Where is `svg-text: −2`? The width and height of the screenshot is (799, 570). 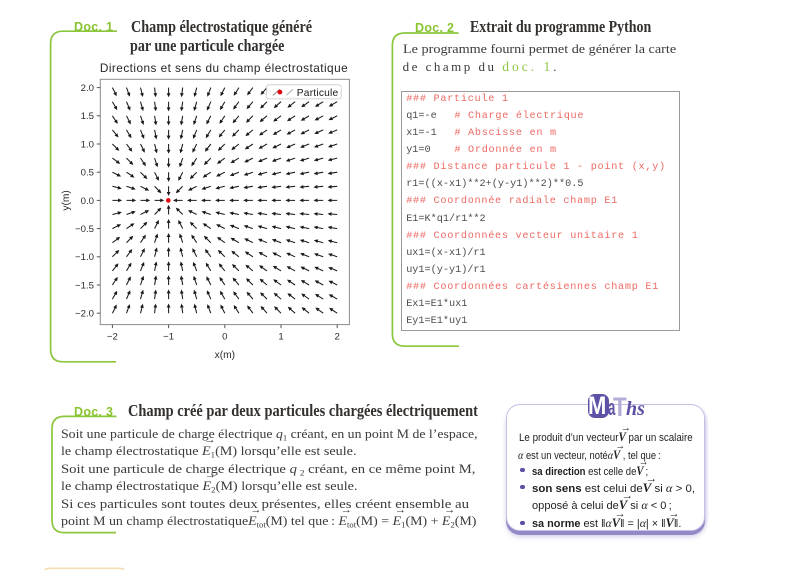 svg-text: −2 is located at coordinates (112, 337).